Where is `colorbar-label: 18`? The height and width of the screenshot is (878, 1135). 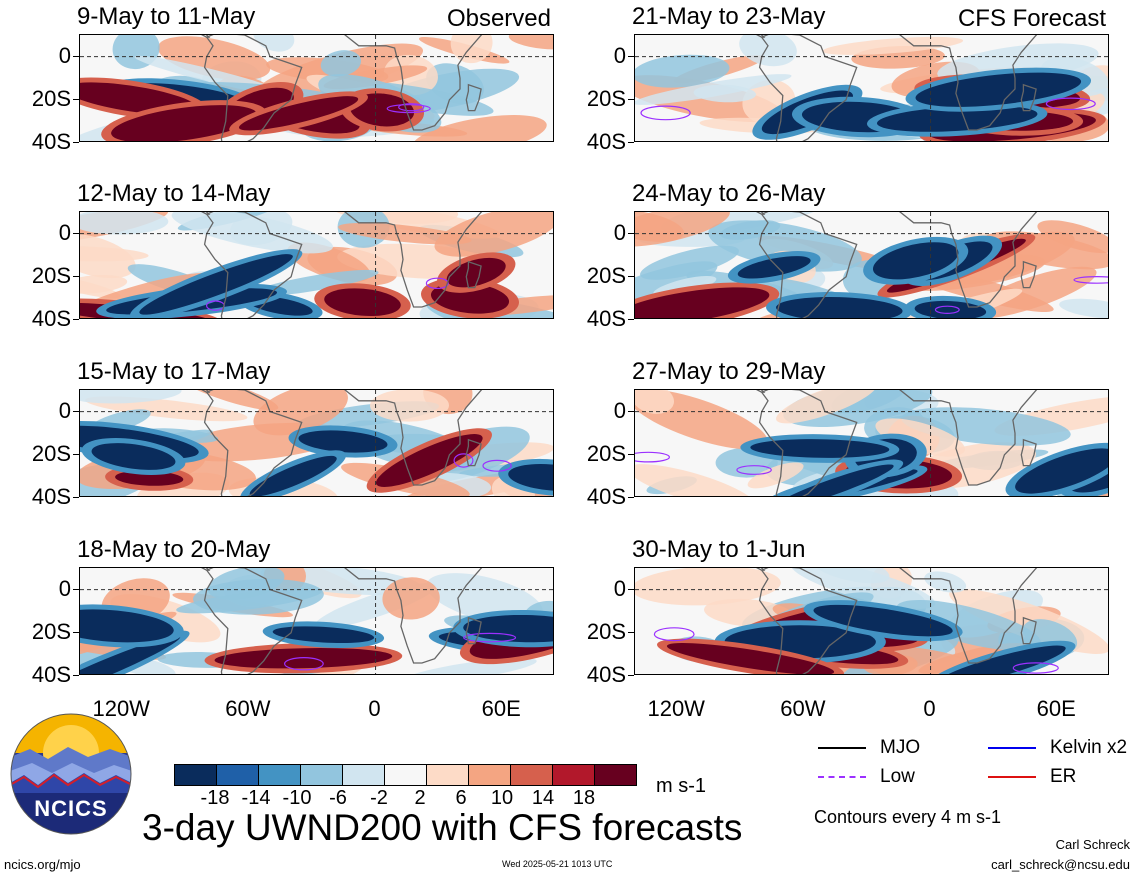
colorbar-label: 18 is located at coordinates (584, 798).